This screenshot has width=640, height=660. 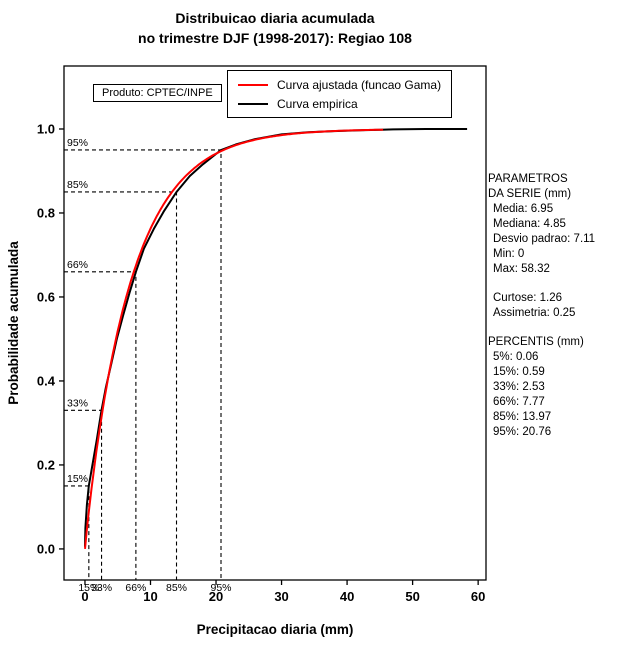 I want to click on legend-label-empirical: Curva empirica, so click(x=317, y=103).